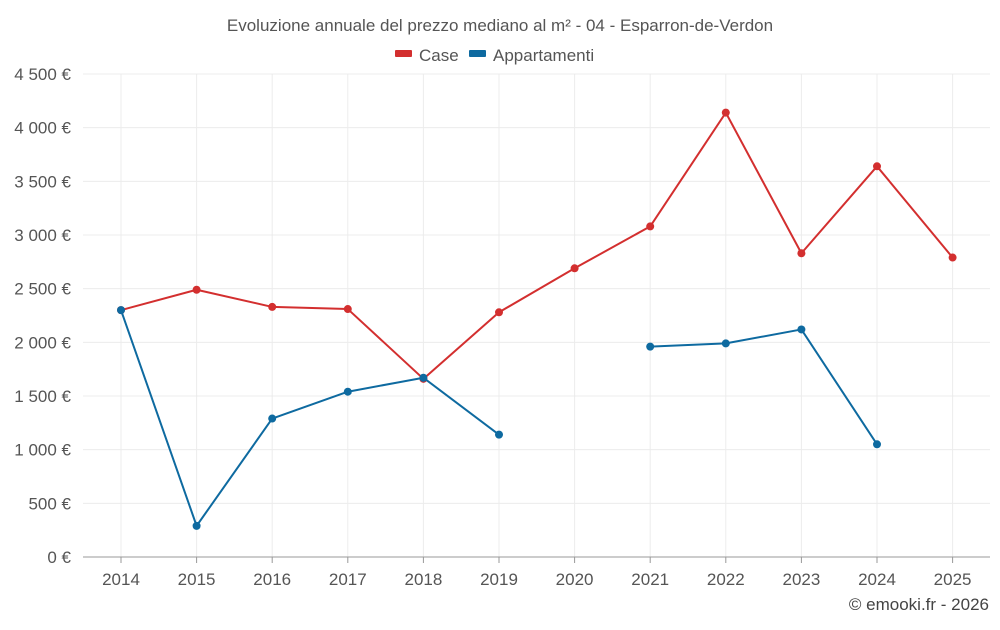 Image resolution: width=1000 pixels, height=630 pixels. Describe the element at coordinates (423, 579) in the screenshot. I see `x-tick-label: 2018` at that location.